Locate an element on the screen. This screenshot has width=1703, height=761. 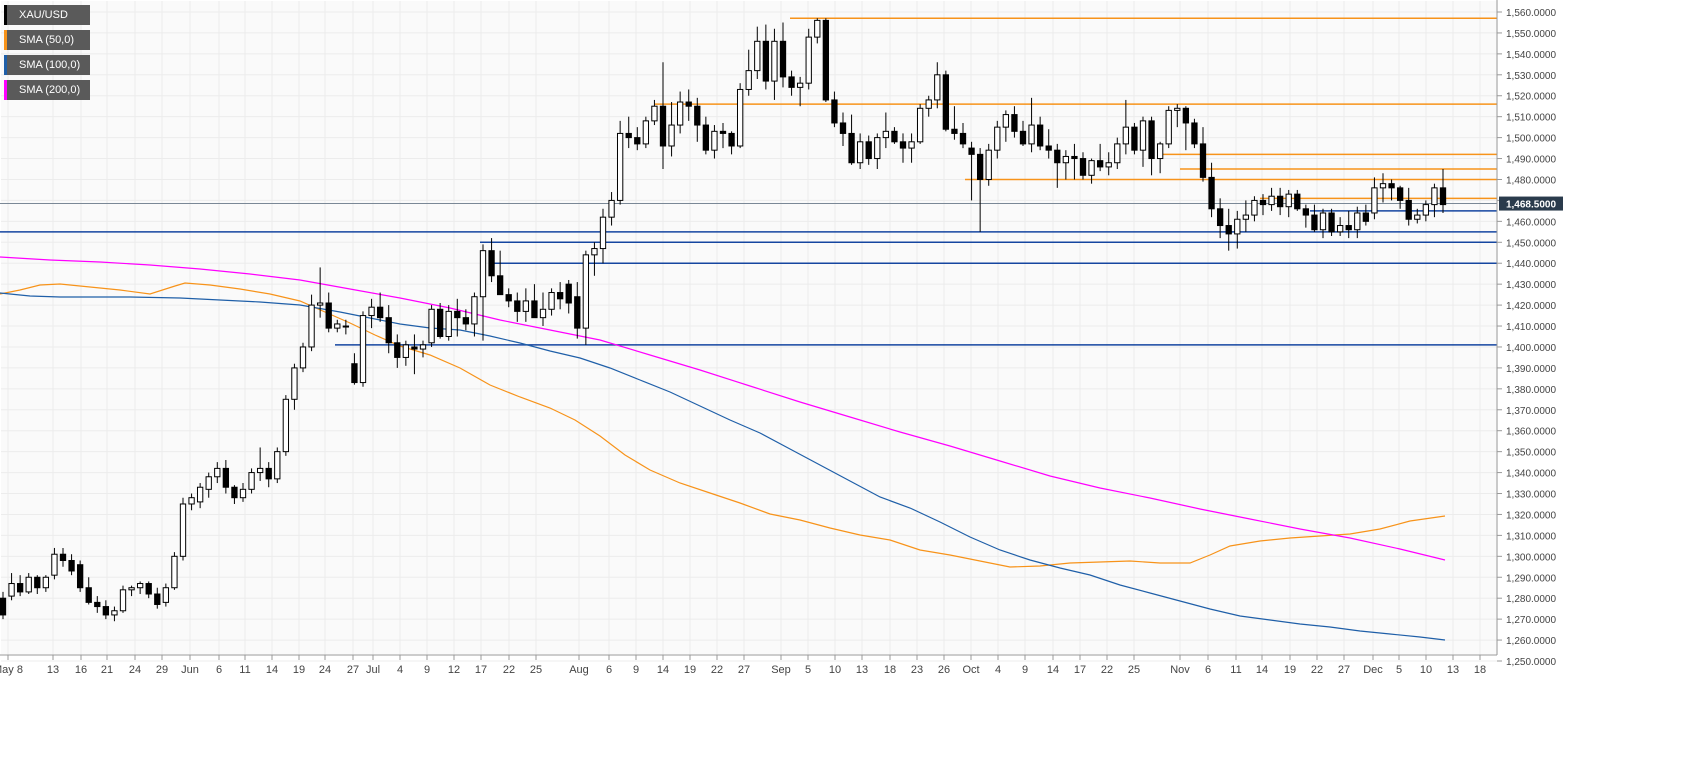
x-tick-label: 10 is located at coordinates (835, 670).